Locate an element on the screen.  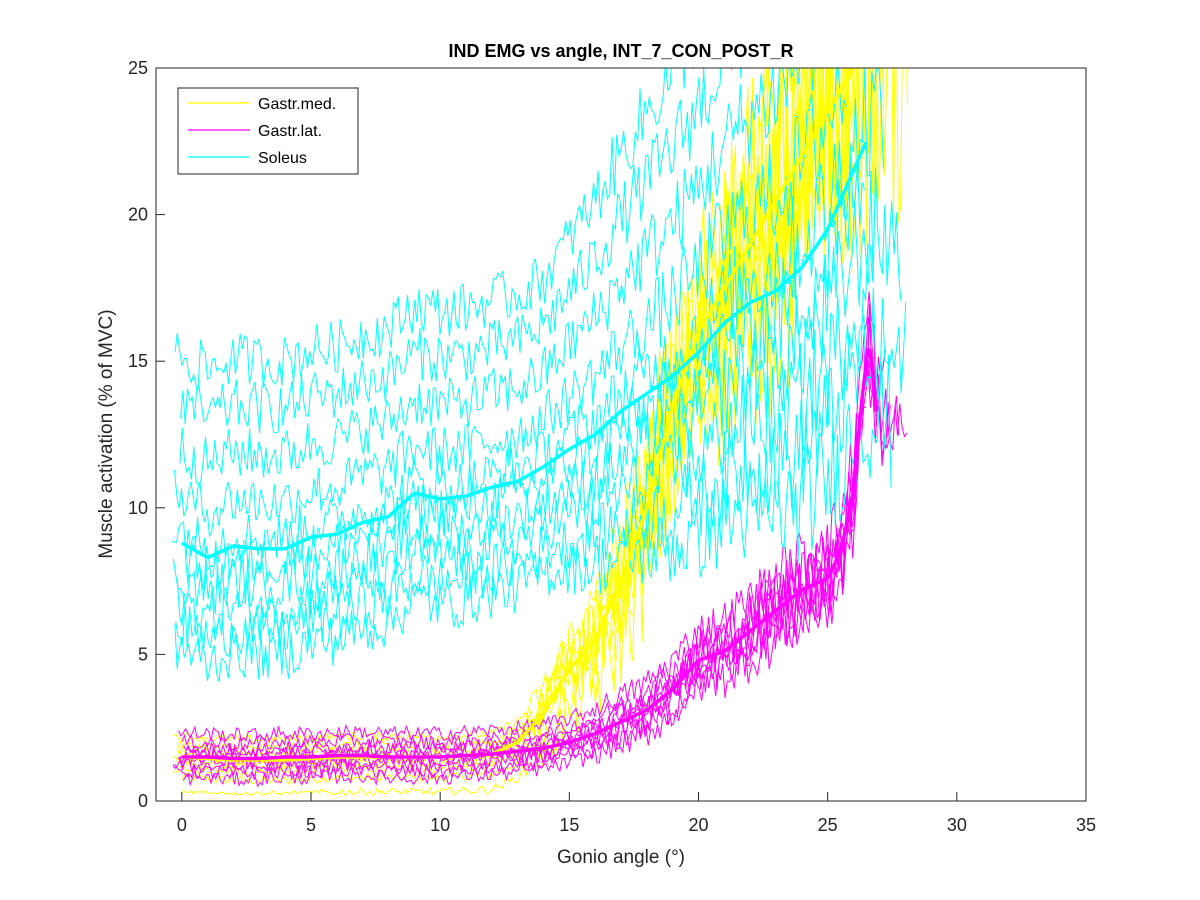
x-tick-label: 25 is located at coordinates (828, 825).